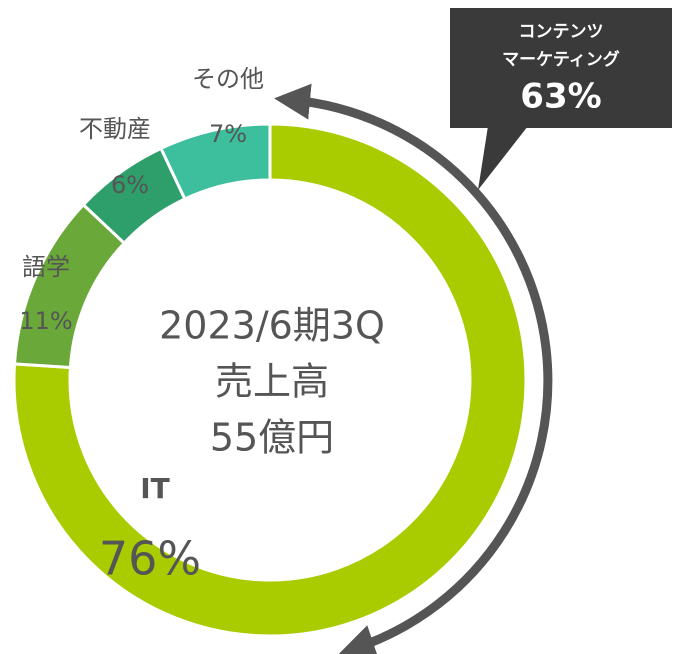 Image resolution: width=676 pixels, height=654 pixels. What do you see at coordinates (115, 129) in the screenshot?
I see `category-label: 不動産` at bounding box center [115, 129].